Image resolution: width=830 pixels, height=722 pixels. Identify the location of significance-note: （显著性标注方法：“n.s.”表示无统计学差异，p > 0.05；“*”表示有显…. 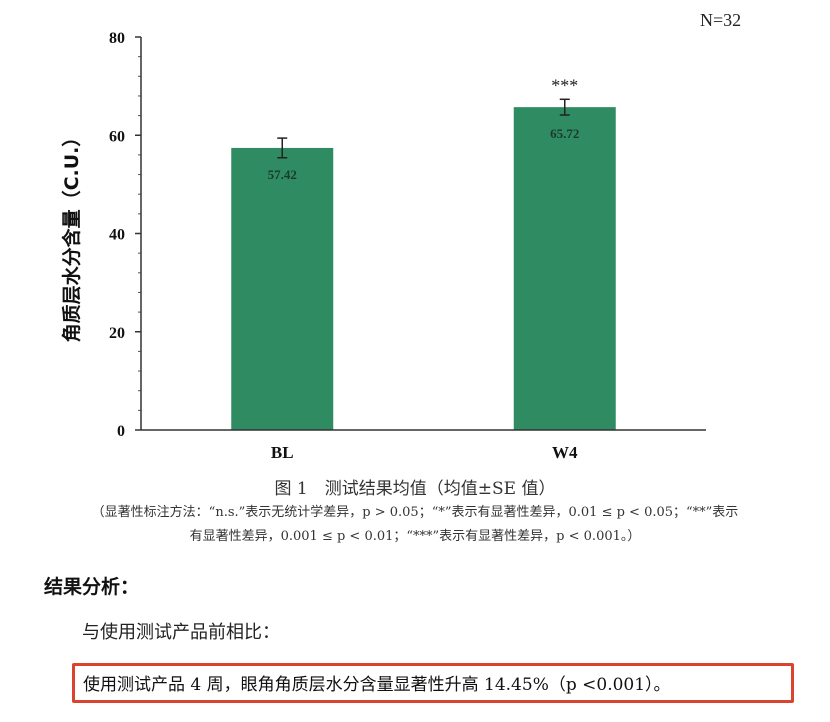
(415, 525).